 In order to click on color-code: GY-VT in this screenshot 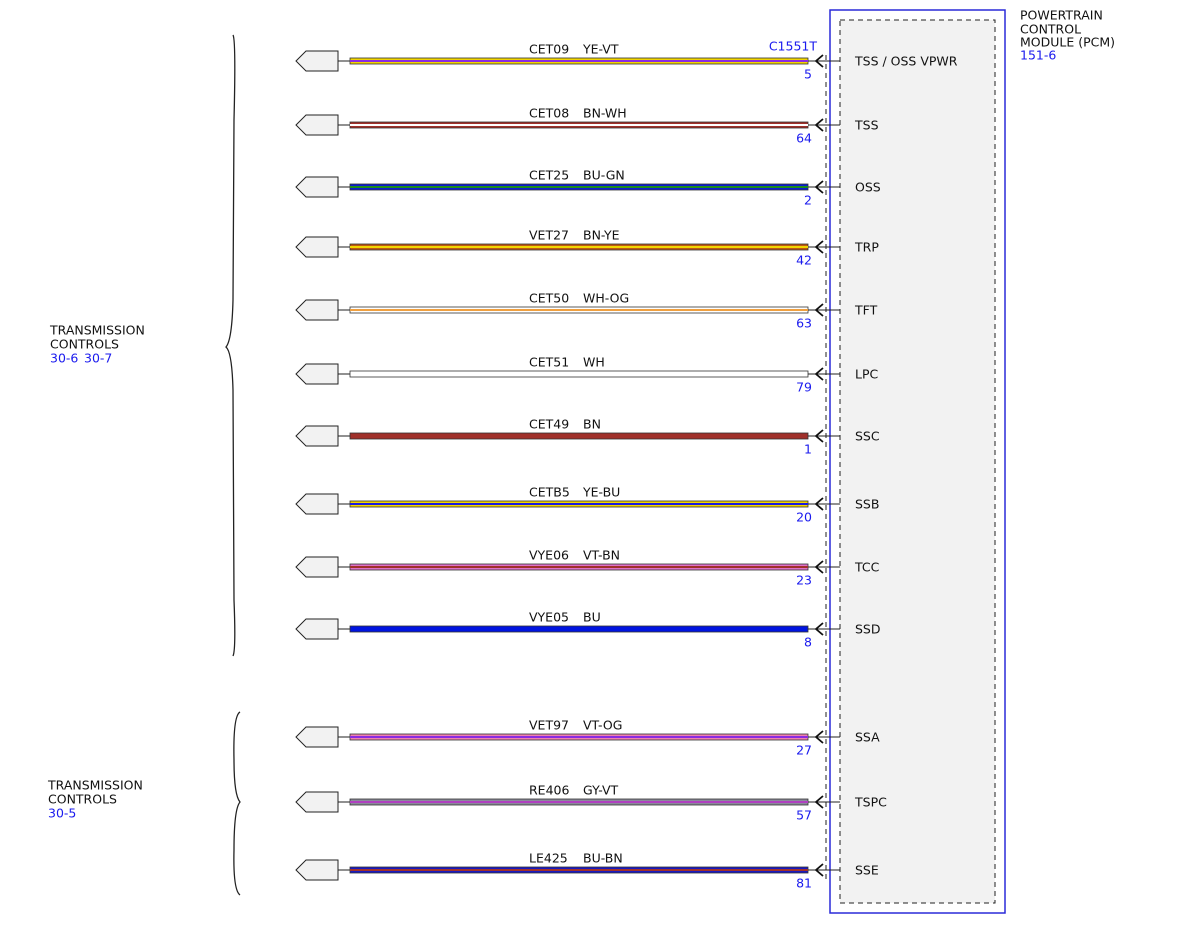, I will do `click(601, 790)`.